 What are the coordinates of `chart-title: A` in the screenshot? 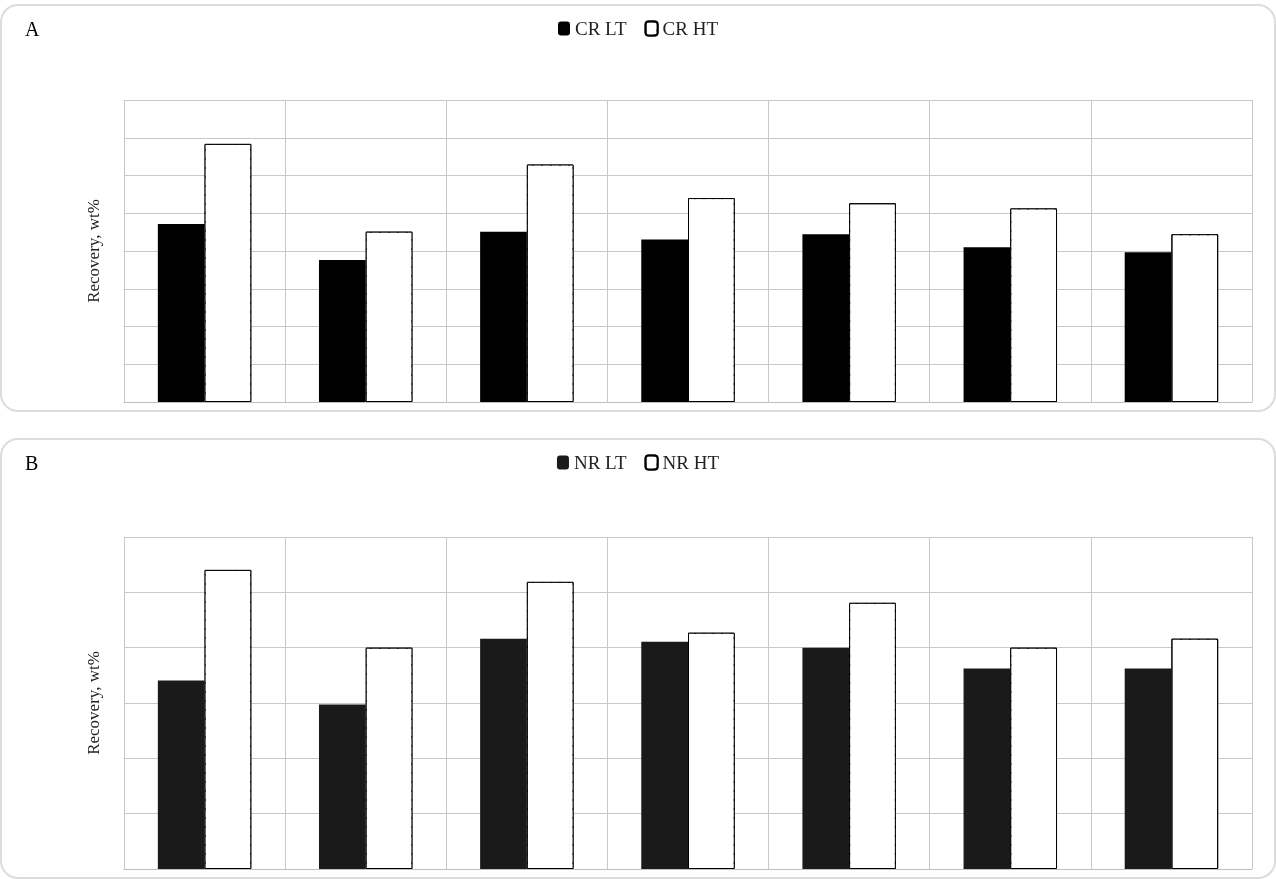 It's located at (32, 29).